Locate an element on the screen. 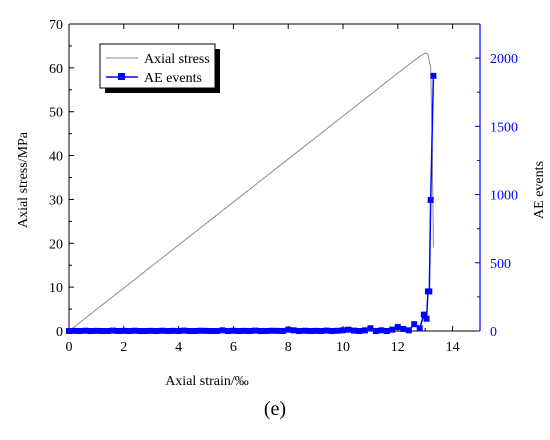 Image resolution: width=550 pixels, height=440 pixels. left-tick-label: 0 is located at coordinates (59, 332).